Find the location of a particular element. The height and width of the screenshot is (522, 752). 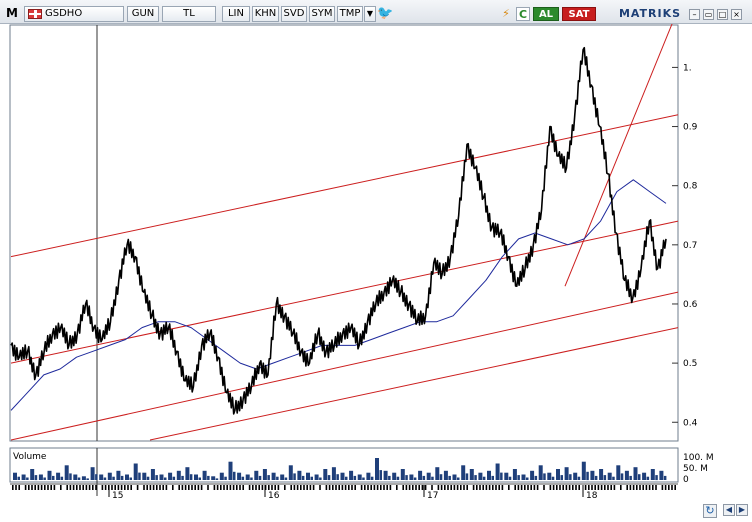

scroll-right-icon: ▶ is located at coordinates (742, 510).